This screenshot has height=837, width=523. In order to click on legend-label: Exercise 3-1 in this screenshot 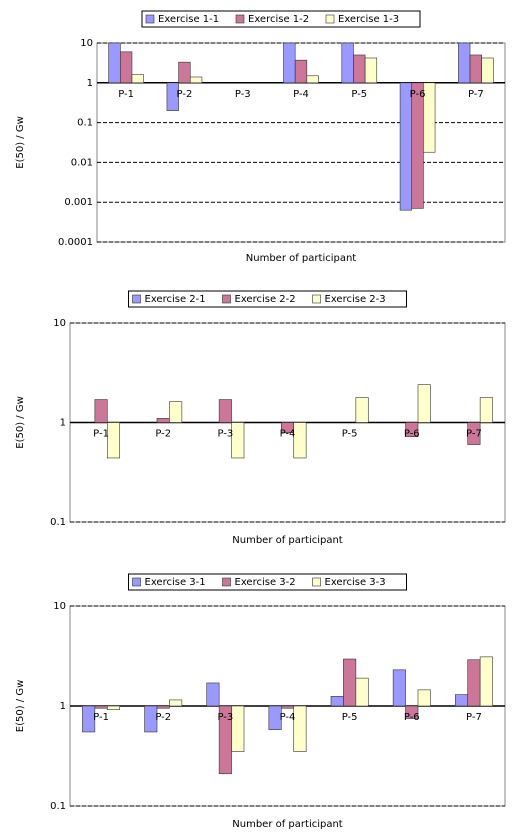, I will do `click(175, 582)`.